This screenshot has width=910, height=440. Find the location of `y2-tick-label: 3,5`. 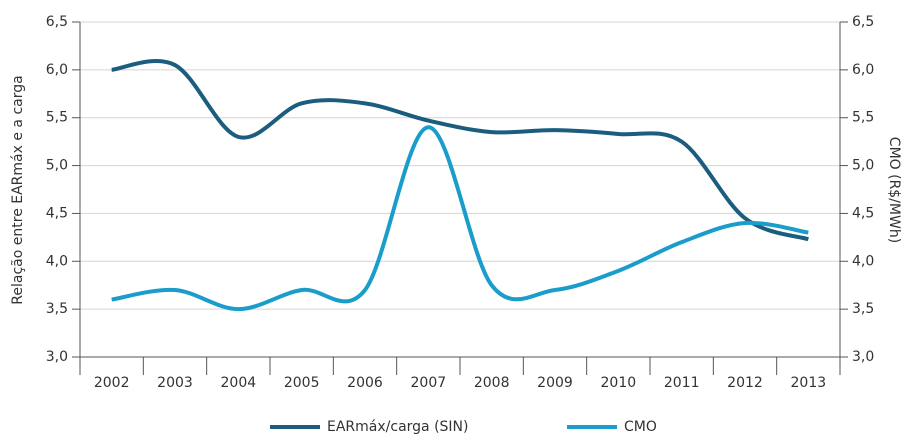

y2-tick-label: 3,5 is located at coordinates (863, 309).